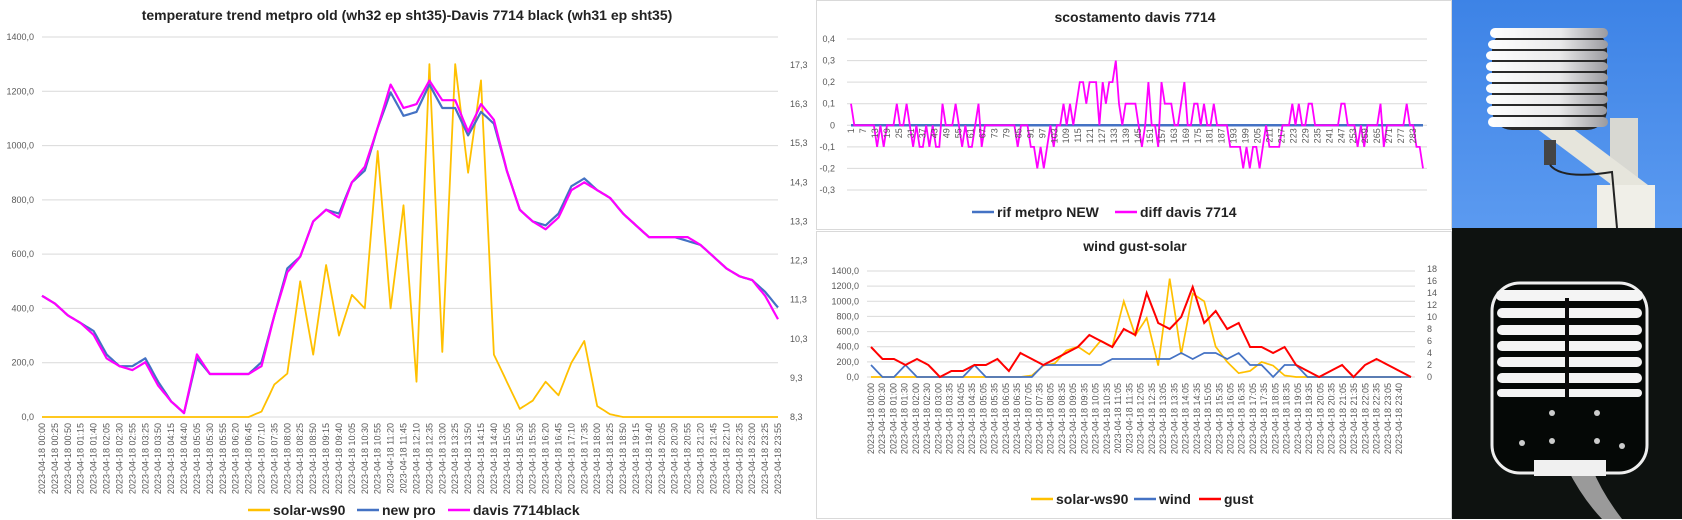 Image resolution: width=1682 pixels, height=520 pixels. What do you see at coordinates (1264, 418) in the screenshot?
I see `x-tick-label: 2023-04-18 17:35` at bounding box center [1264, 418].